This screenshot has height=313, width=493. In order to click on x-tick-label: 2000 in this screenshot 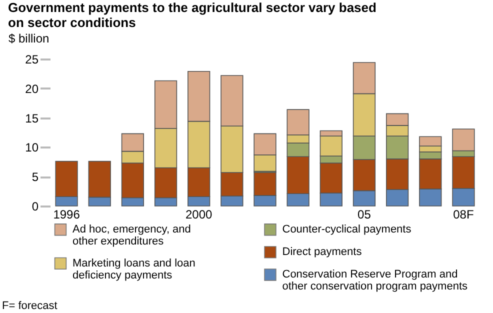, I will do `click(199, 215)`.